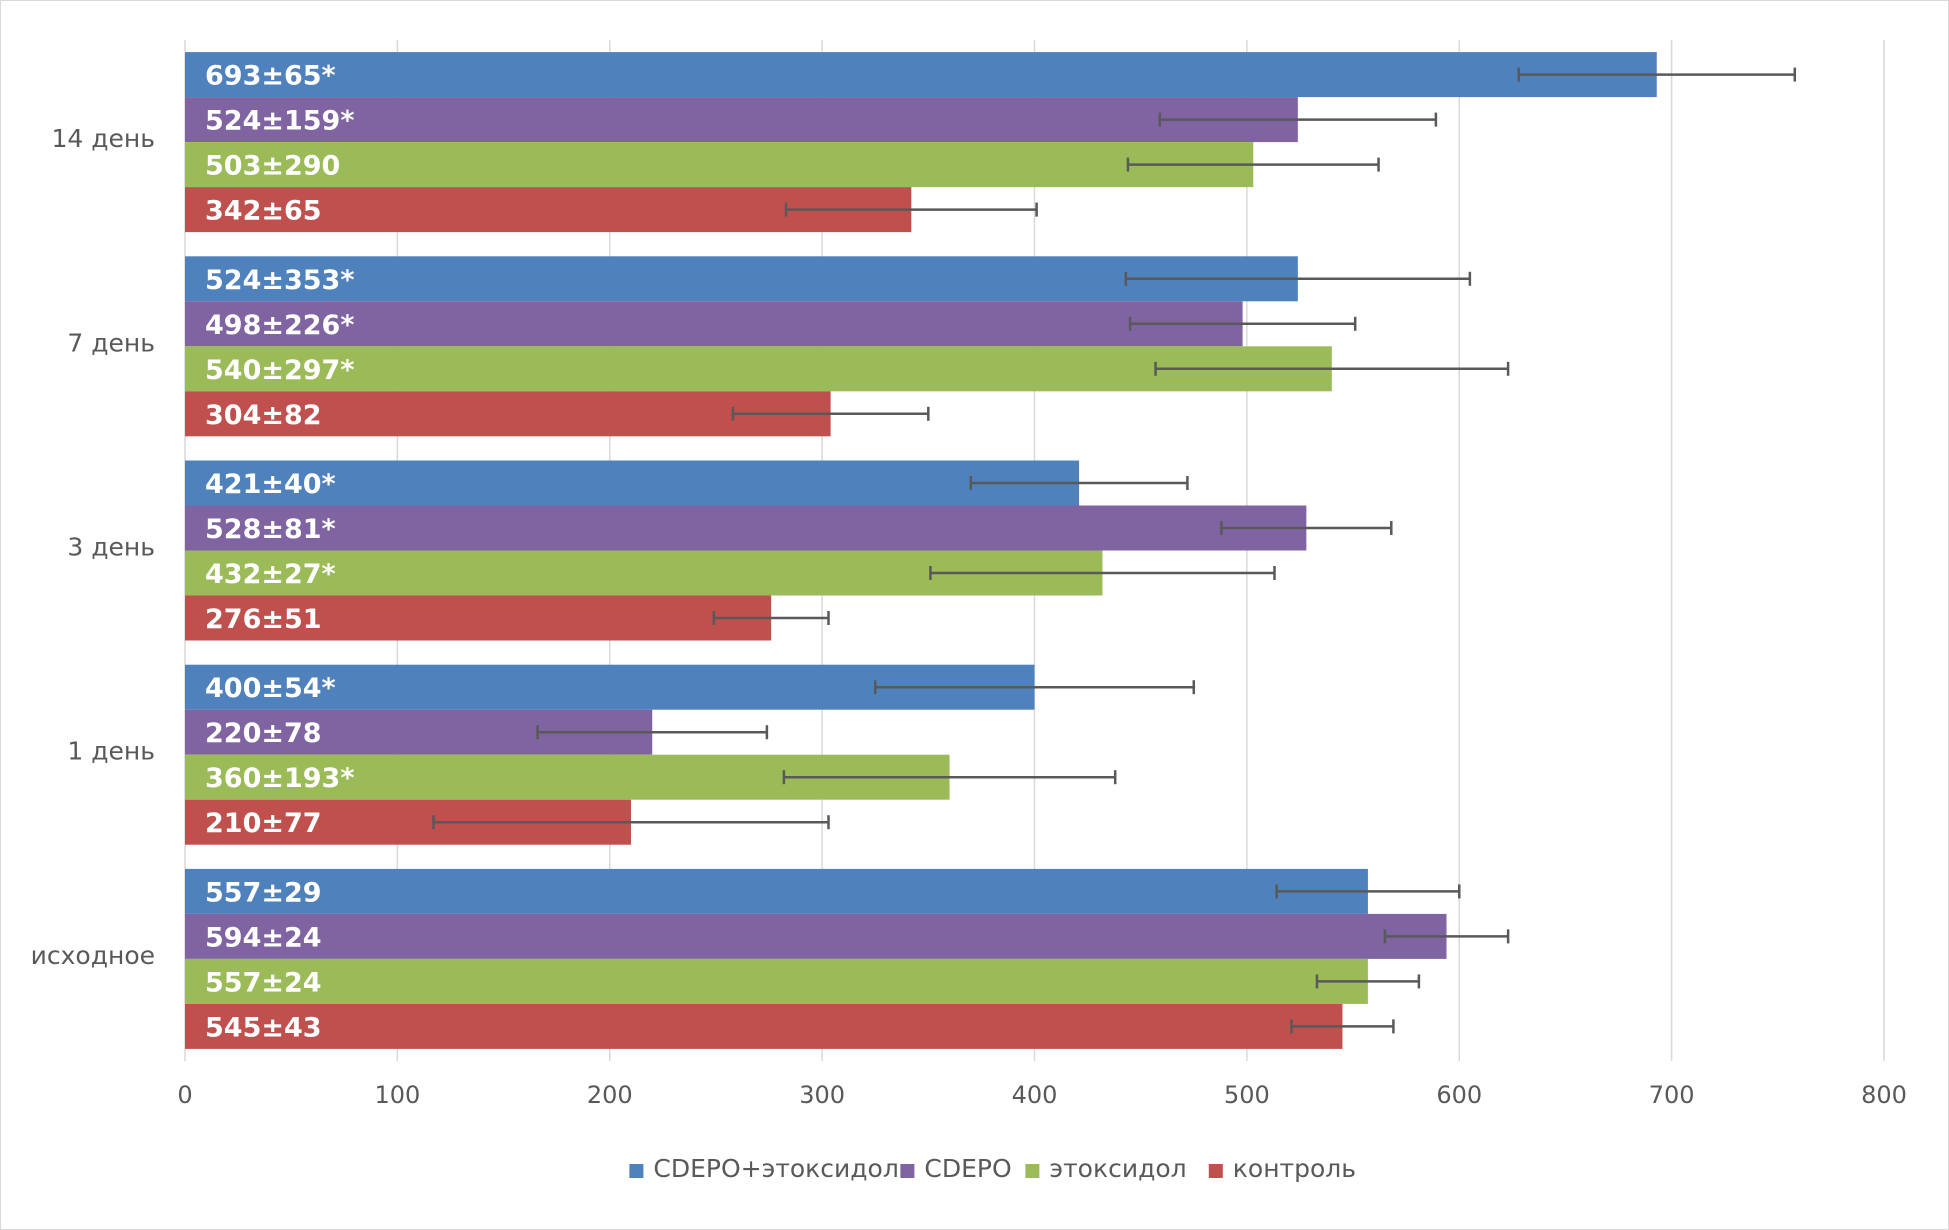  What do you see at coordinates (111, 342) in the screenshot?
I see `y-category-label: 7 день` at bounding box center [111, 342].